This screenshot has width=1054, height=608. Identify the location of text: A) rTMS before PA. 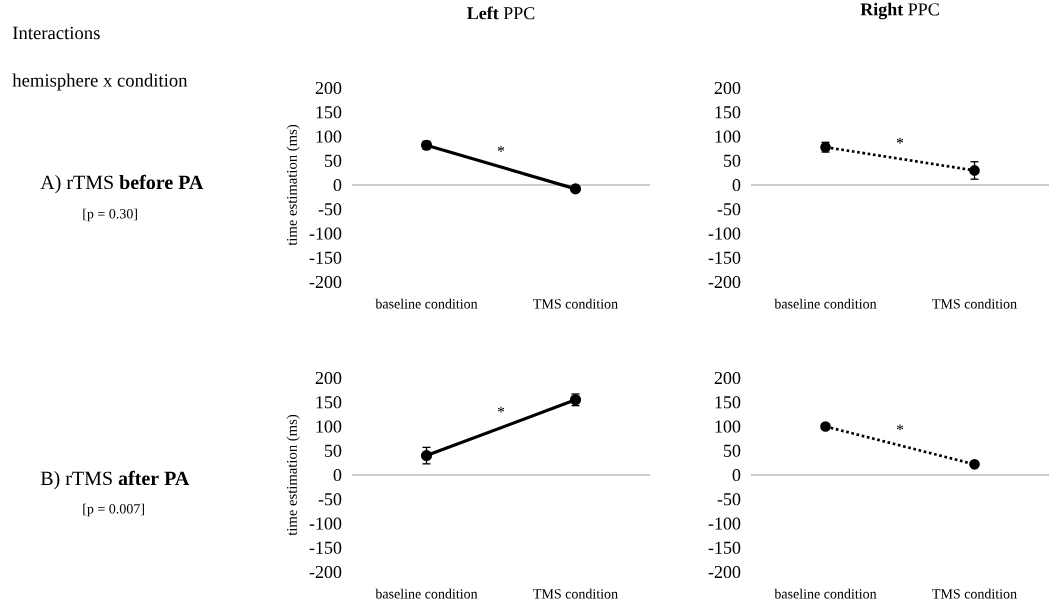
(122, 184).